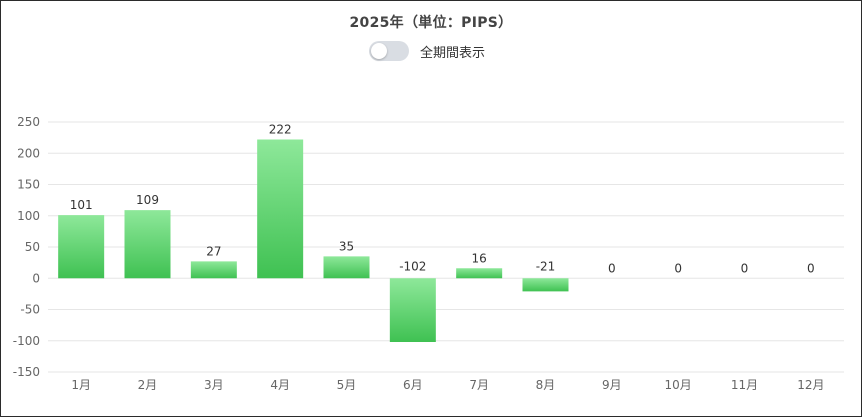 This screenshot has width=862, height=417. Describe the element at coordinates (148, 385) in the screenshot. I see `x-tick-label: 2月` at that location.